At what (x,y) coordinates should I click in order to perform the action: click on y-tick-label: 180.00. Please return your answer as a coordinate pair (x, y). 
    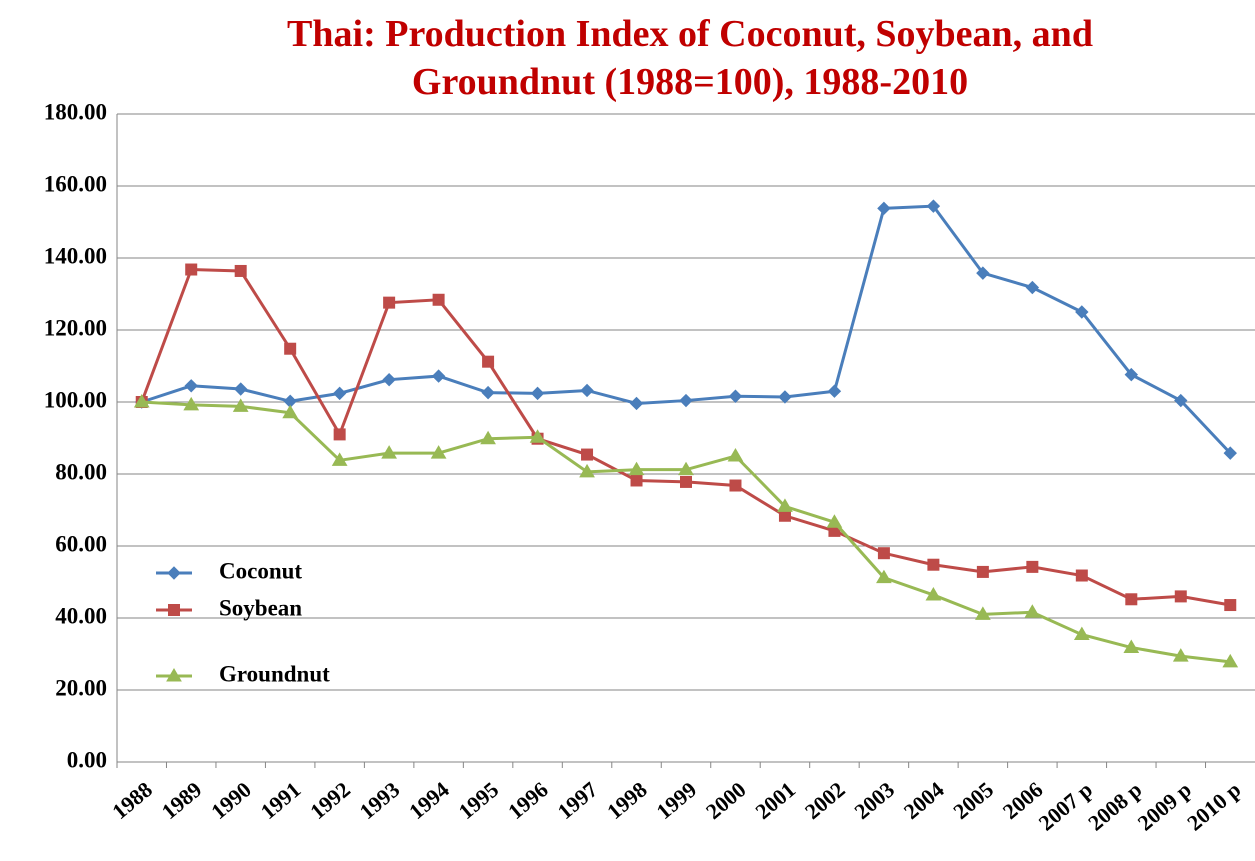
    Looking at the image, I should click on (75, 111).